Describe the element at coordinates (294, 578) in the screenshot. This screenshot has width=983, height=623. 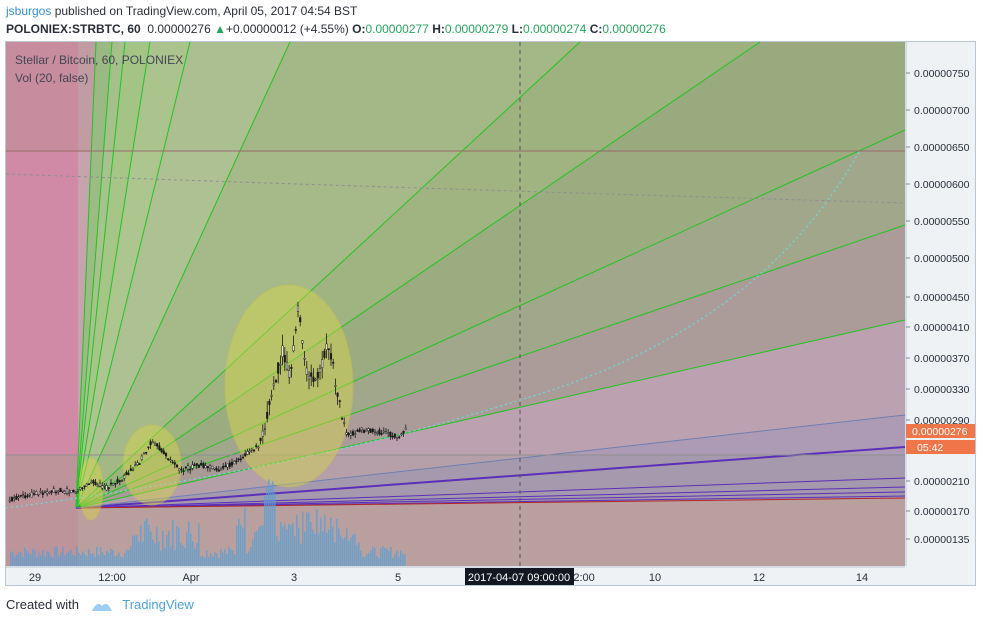
I see `time-tick-label: 3` at that location.